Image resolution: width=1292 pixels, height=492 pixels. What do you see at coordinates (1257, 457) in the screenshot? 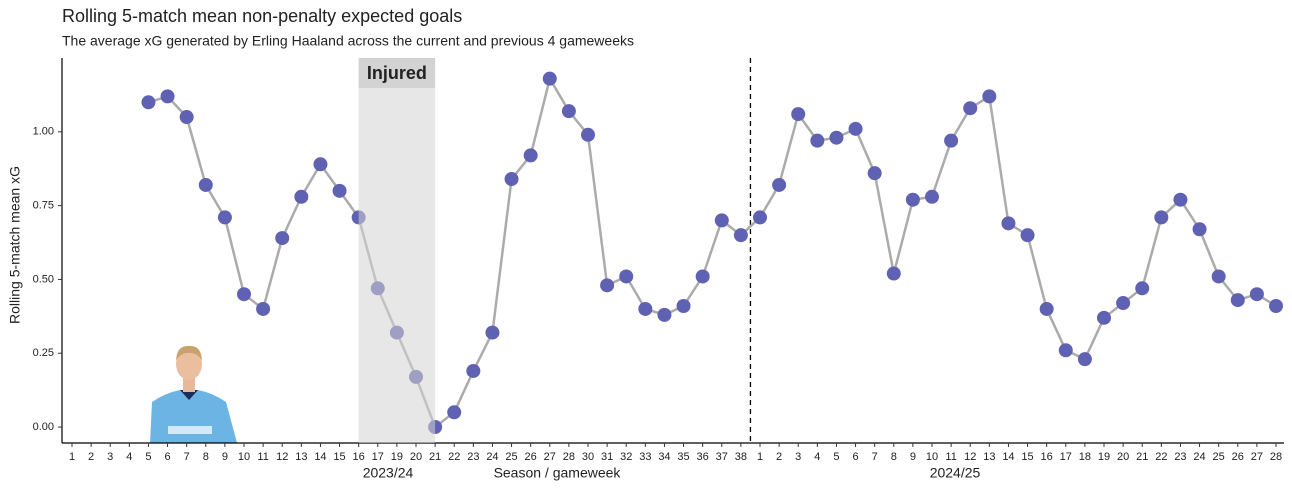
I see `x-tick-label: 27` at bounding box center [1257, 457].